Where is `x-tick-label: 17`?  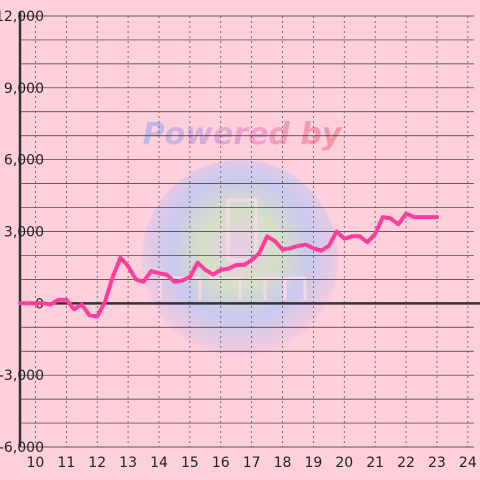
x-tick-label: 17 is located at coordinates (252, 463).